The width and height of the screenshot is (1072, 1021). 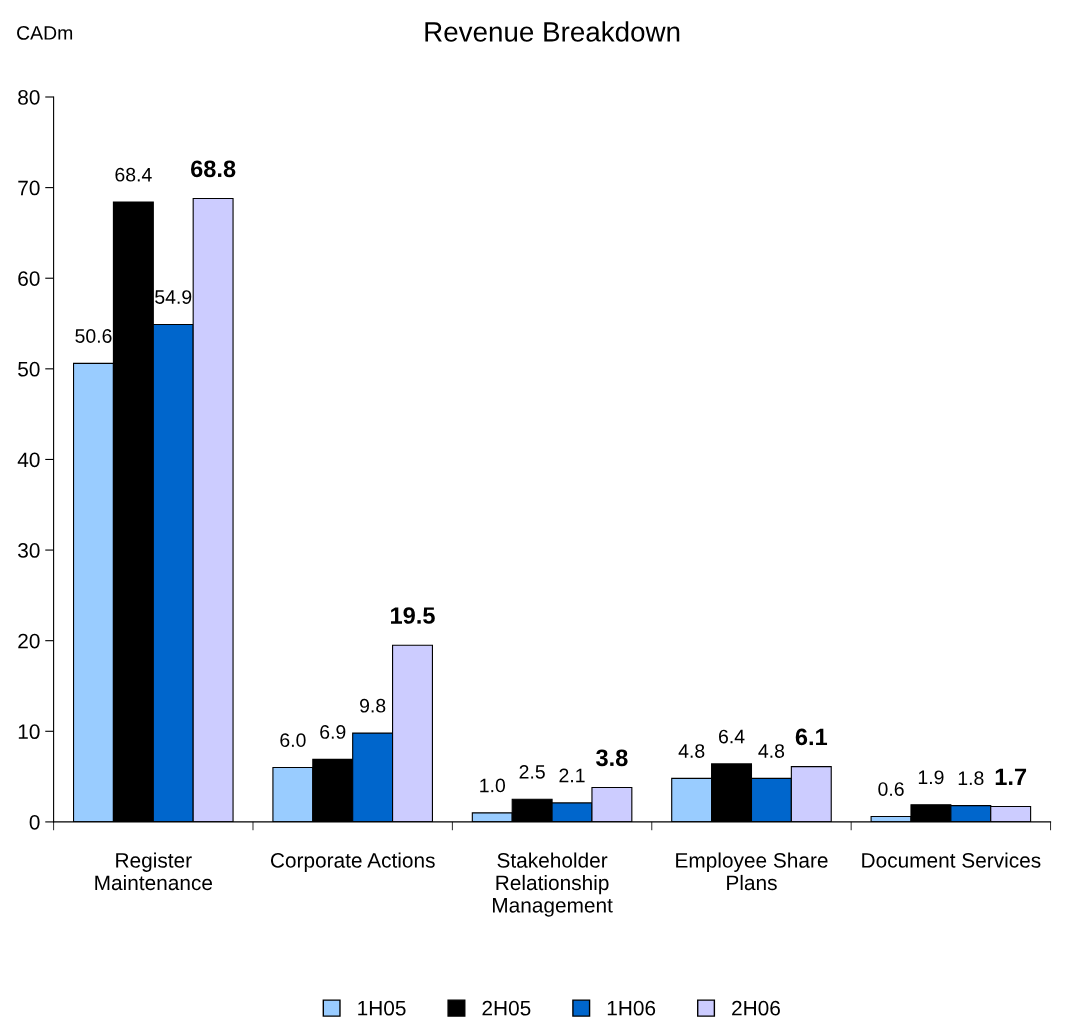 I want to click on legend-label: 1H05, so click(x=382, y=1008).